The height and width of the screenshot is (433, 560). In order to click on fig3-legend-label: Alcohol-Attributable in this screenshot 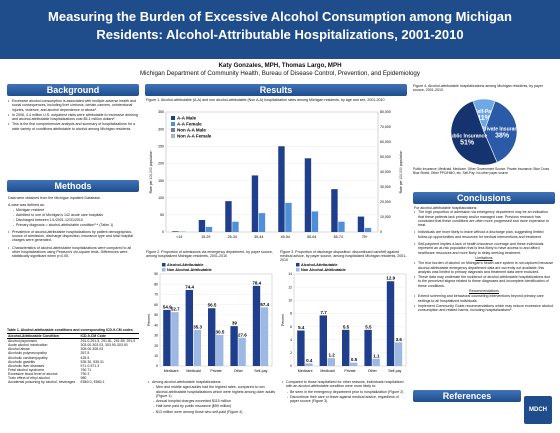, I will do `click(319, 265)`.